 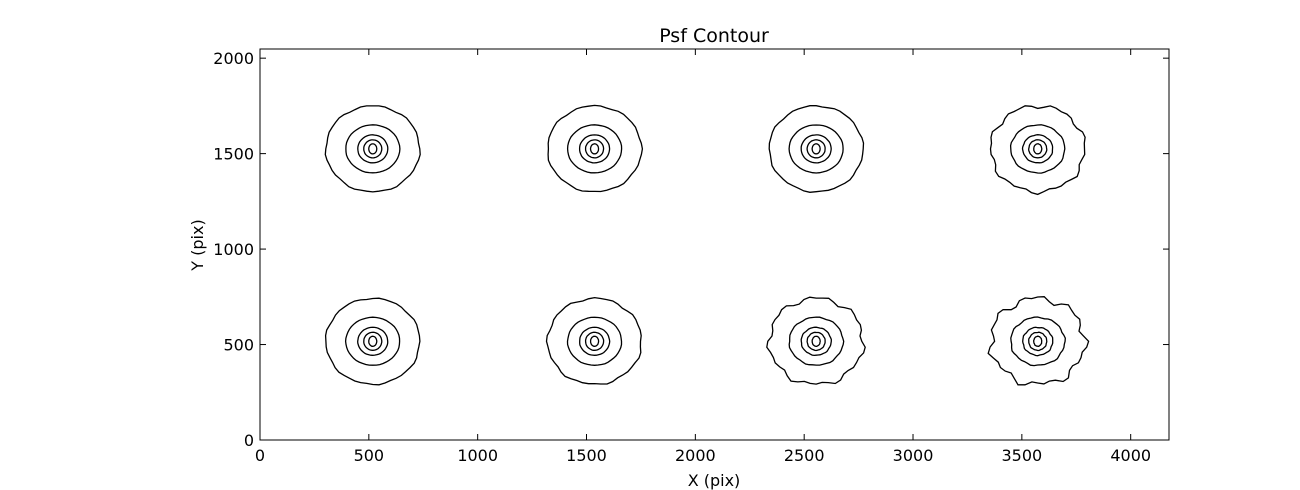 What do you see at coordinates (238, 345) in the screenshot?
I see `y-tick-label: 500` at bounding box center [238, 345].